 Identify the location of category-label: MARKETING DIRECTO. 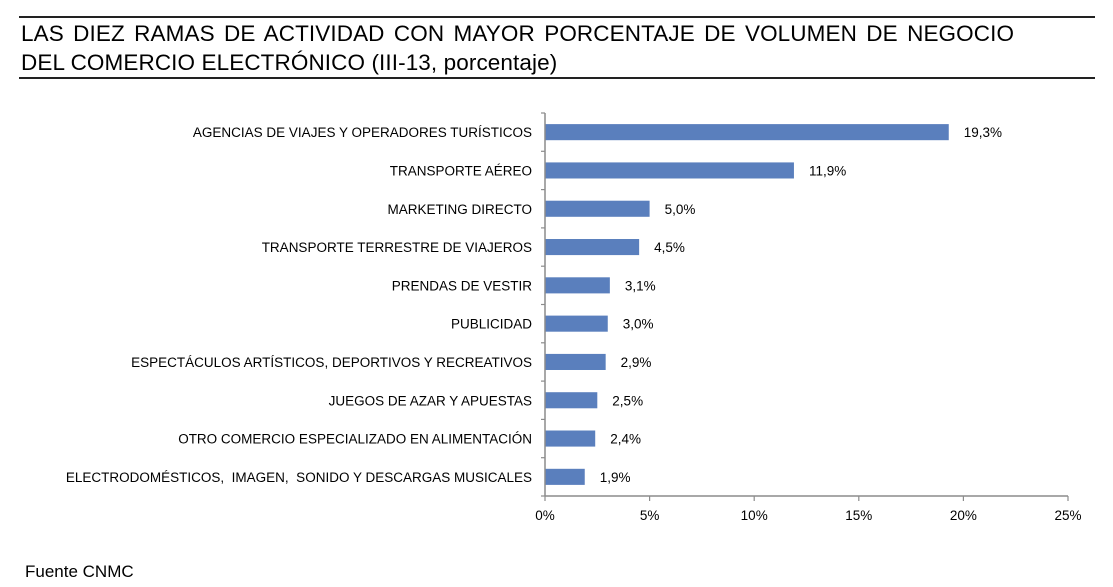
(459, 209).